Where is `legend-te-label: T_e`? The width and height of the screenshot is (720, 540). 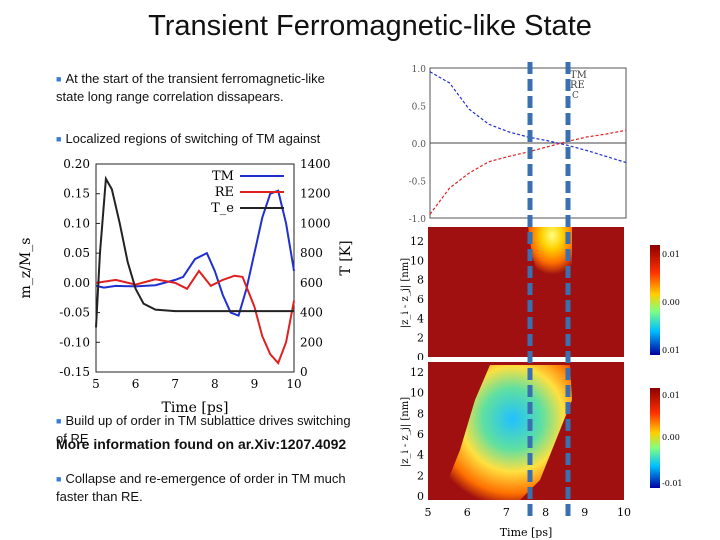
legend-te-label: T_e is located at coordinates (222, 208).